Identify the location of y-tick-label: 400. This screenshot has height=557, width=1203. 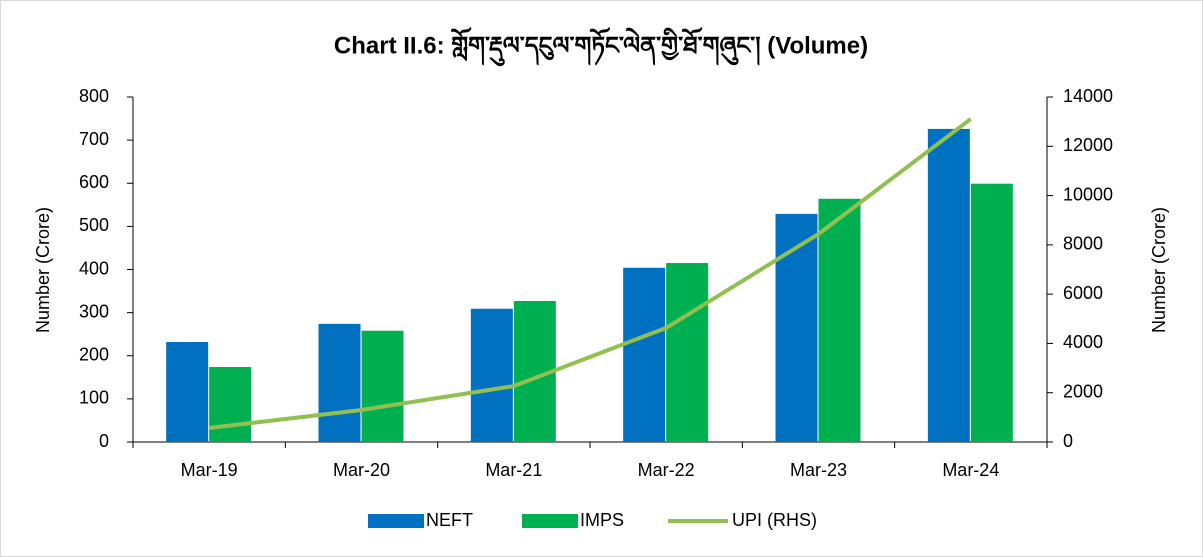
(94, 268).